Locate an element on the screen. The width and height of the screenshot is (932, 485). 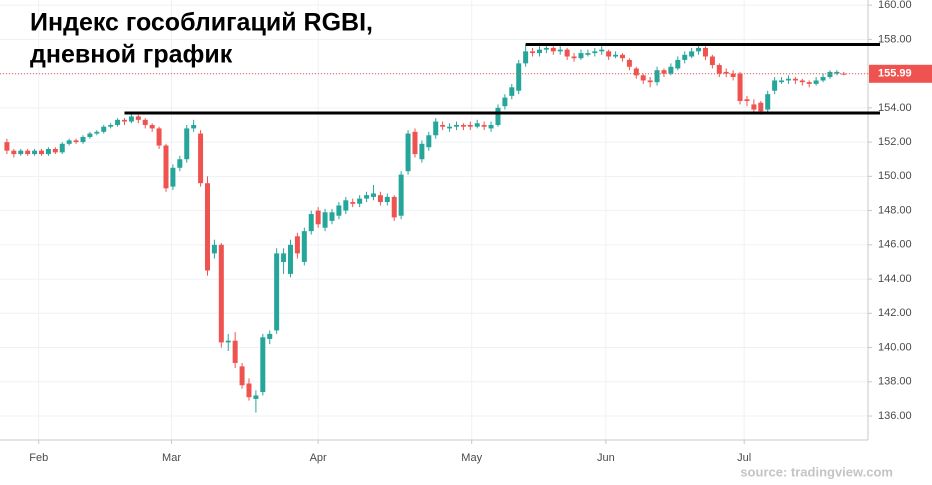
x-tick-label: Mar is located at coordinates (171, 458).